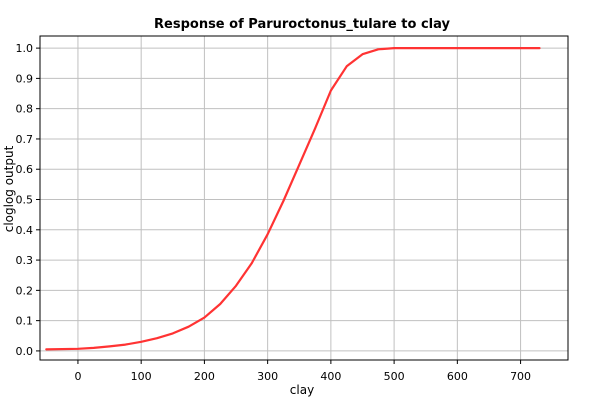 Image resolution: width=600 pixels, height=405 pixels. I want to click on y-tick-label: 0.5, so click(25, 200).